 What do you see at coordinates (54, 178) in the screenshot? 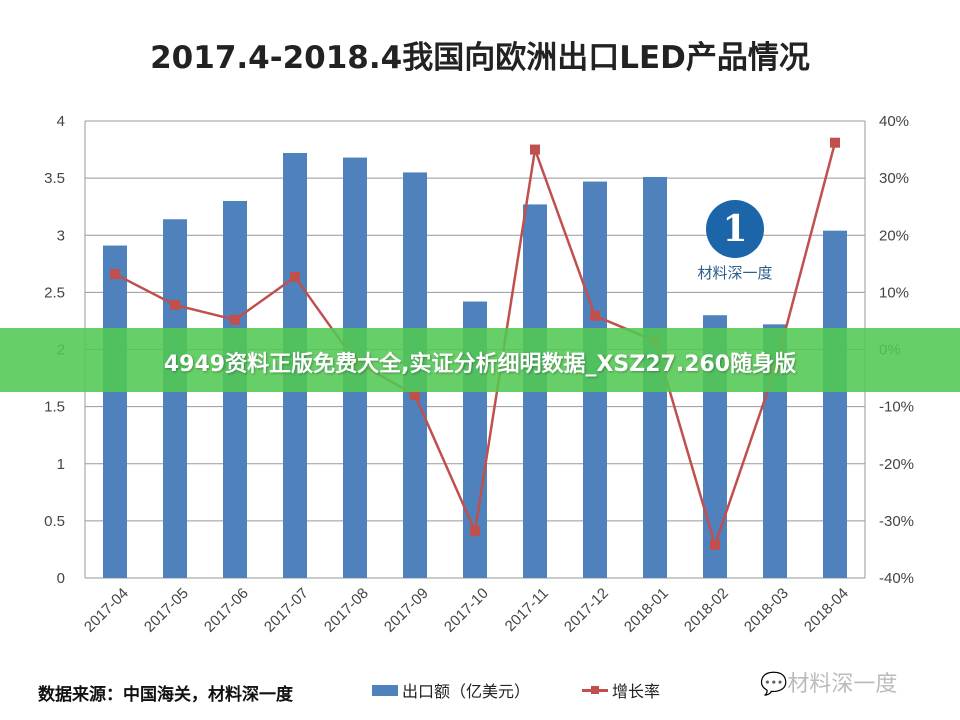
I see `left-tick-label: 3.5` at bounding box center [54, 178].